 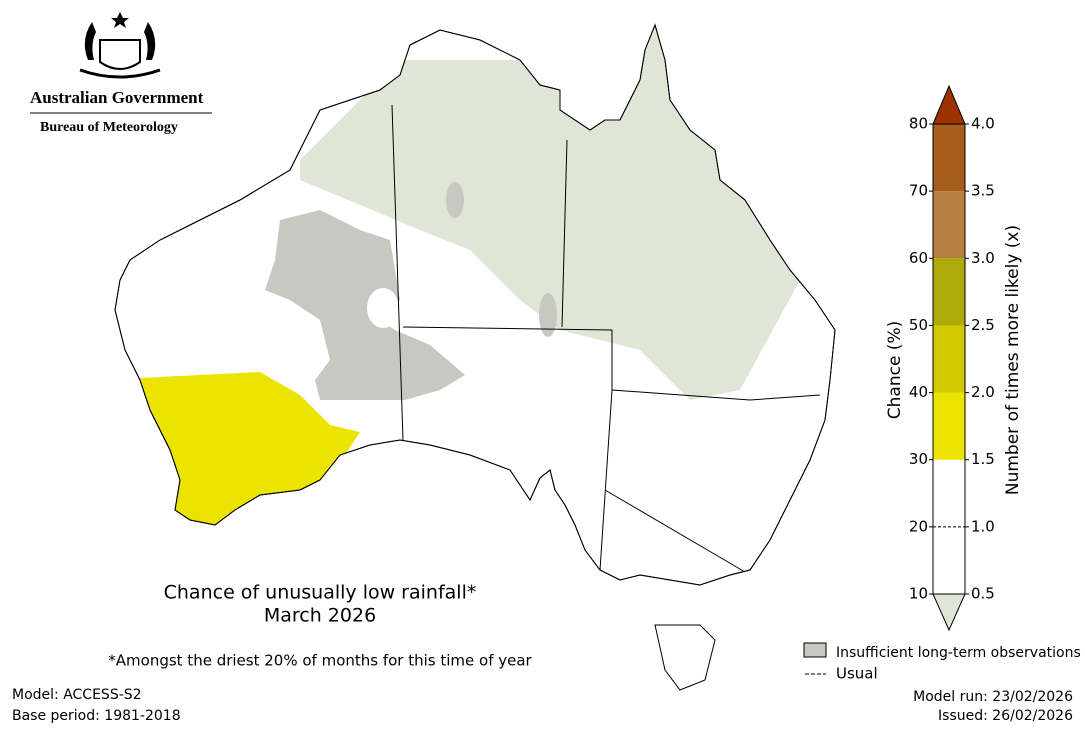 I want to click on colorbar-right-label: Number of times more likely (x), so click(x=1013, y=360).